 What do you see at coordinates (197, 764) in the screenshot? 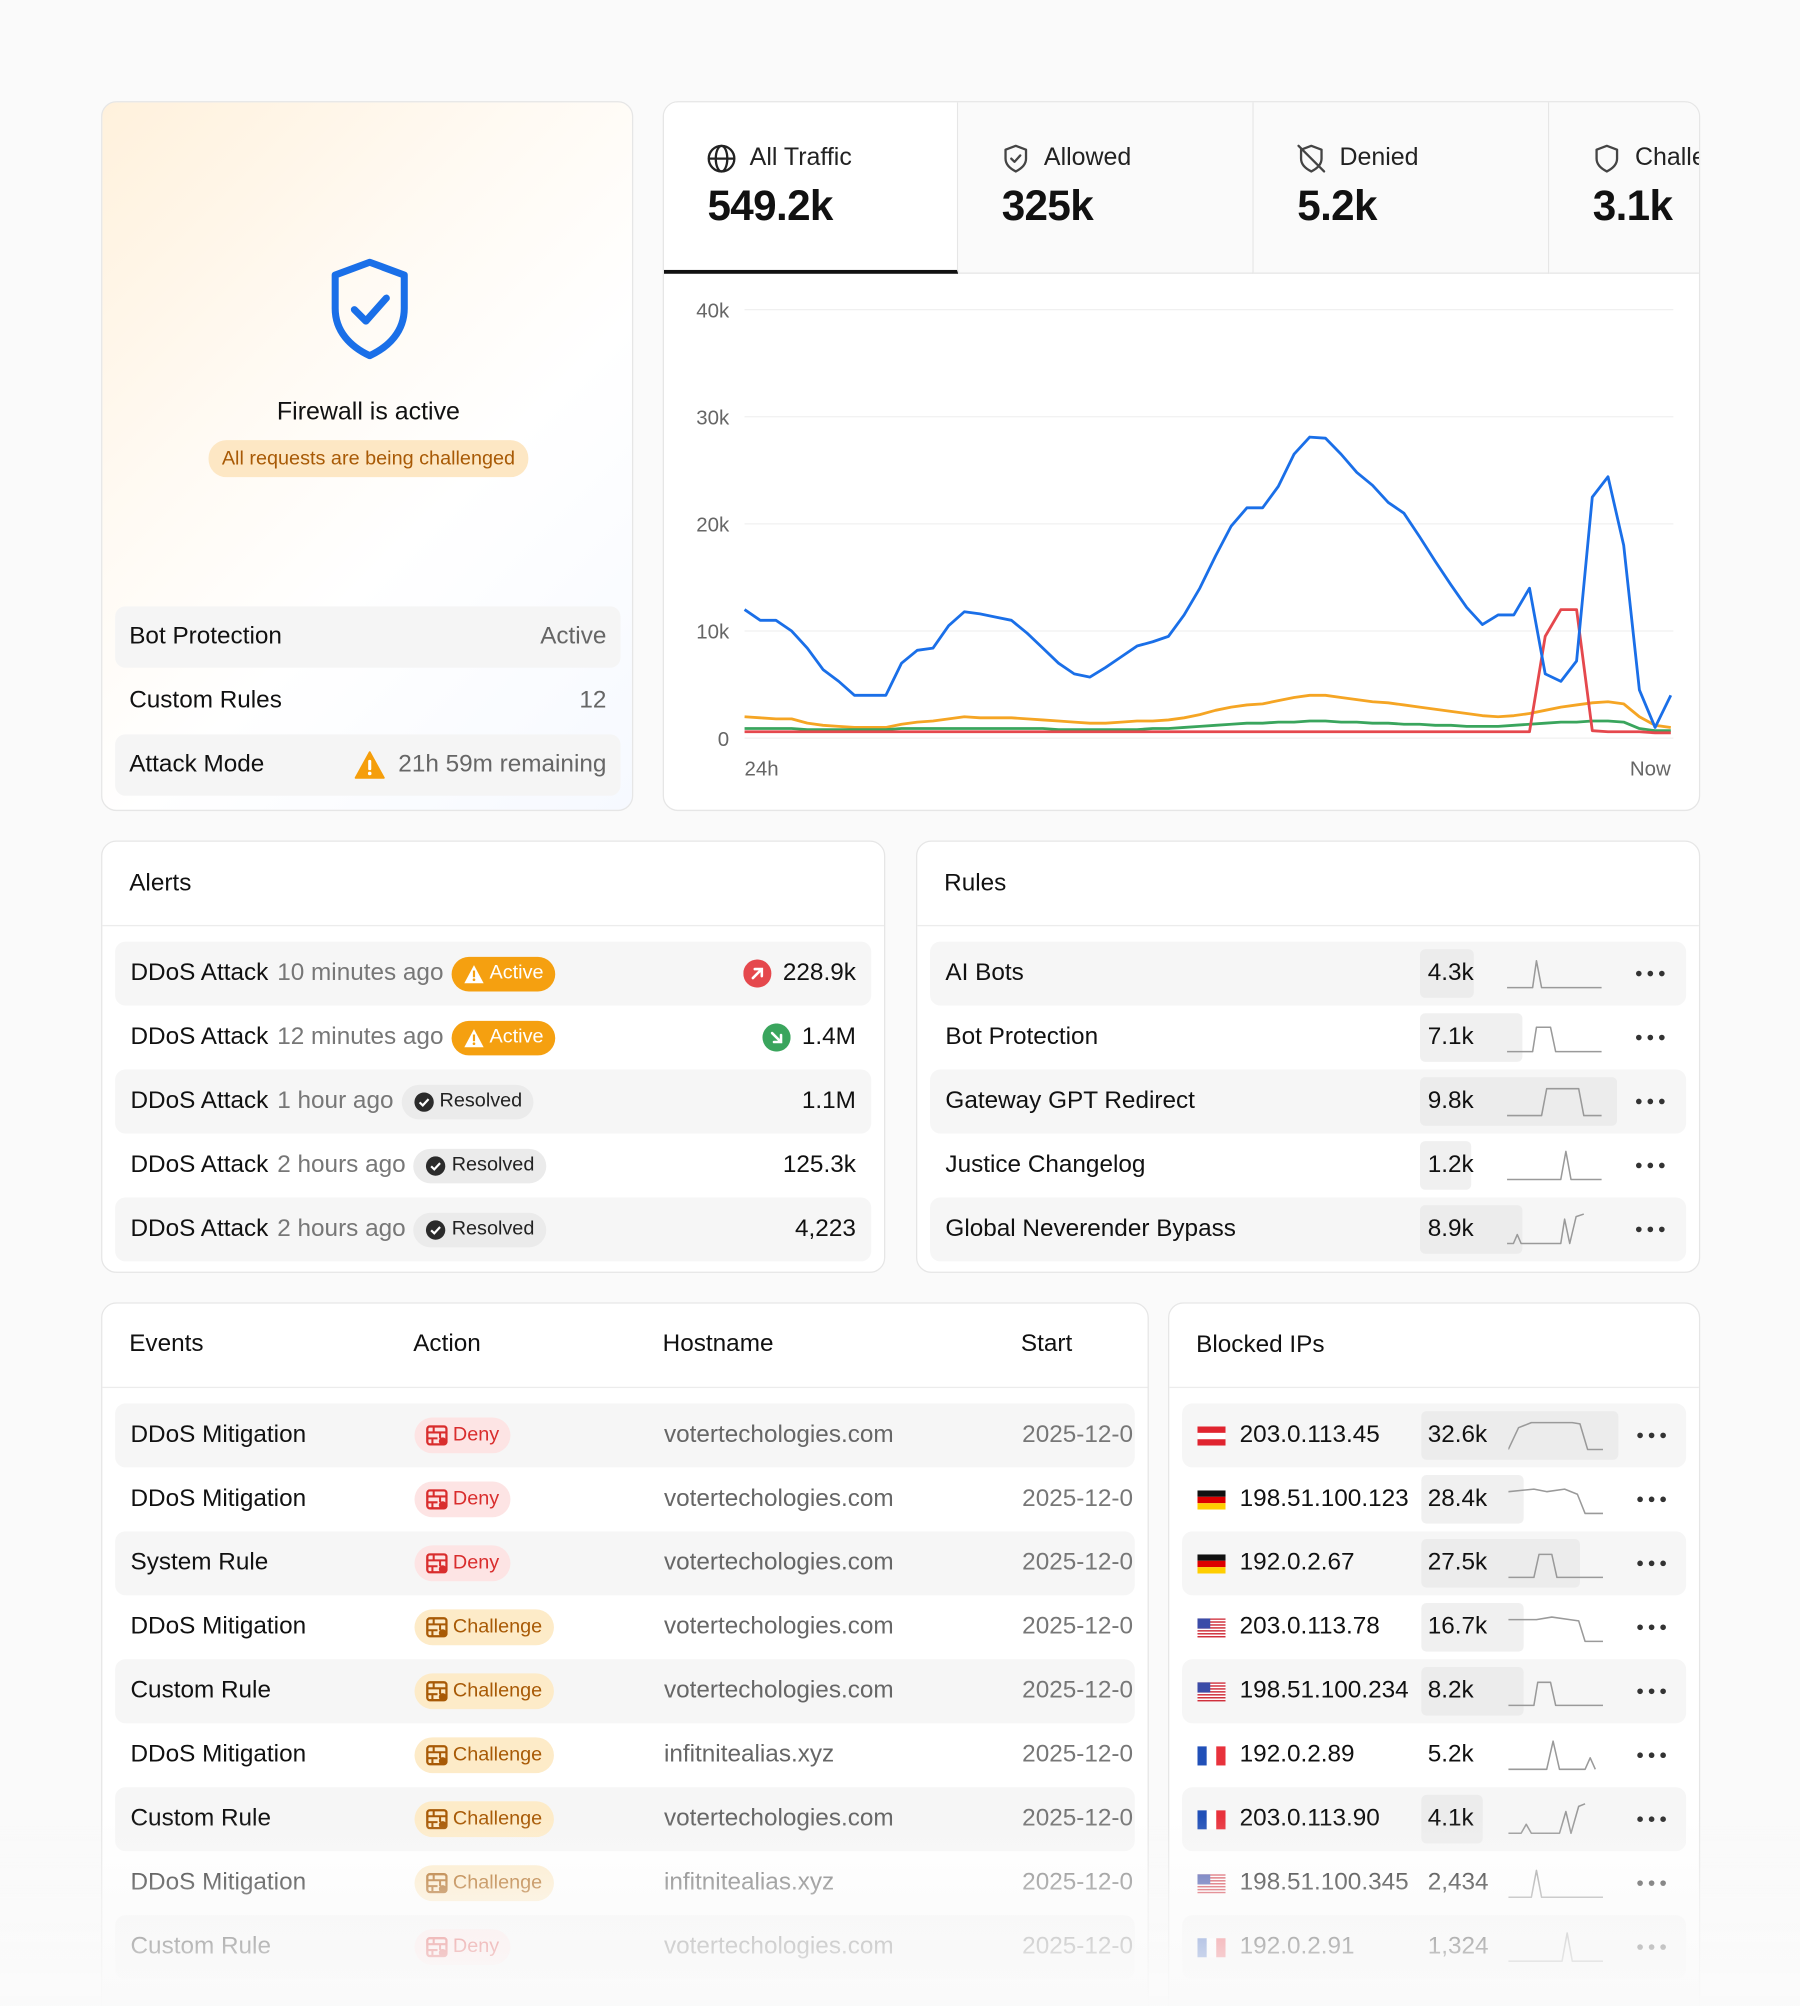
I see `setting-label: Attack Mode` at bounding box center [197, 764].